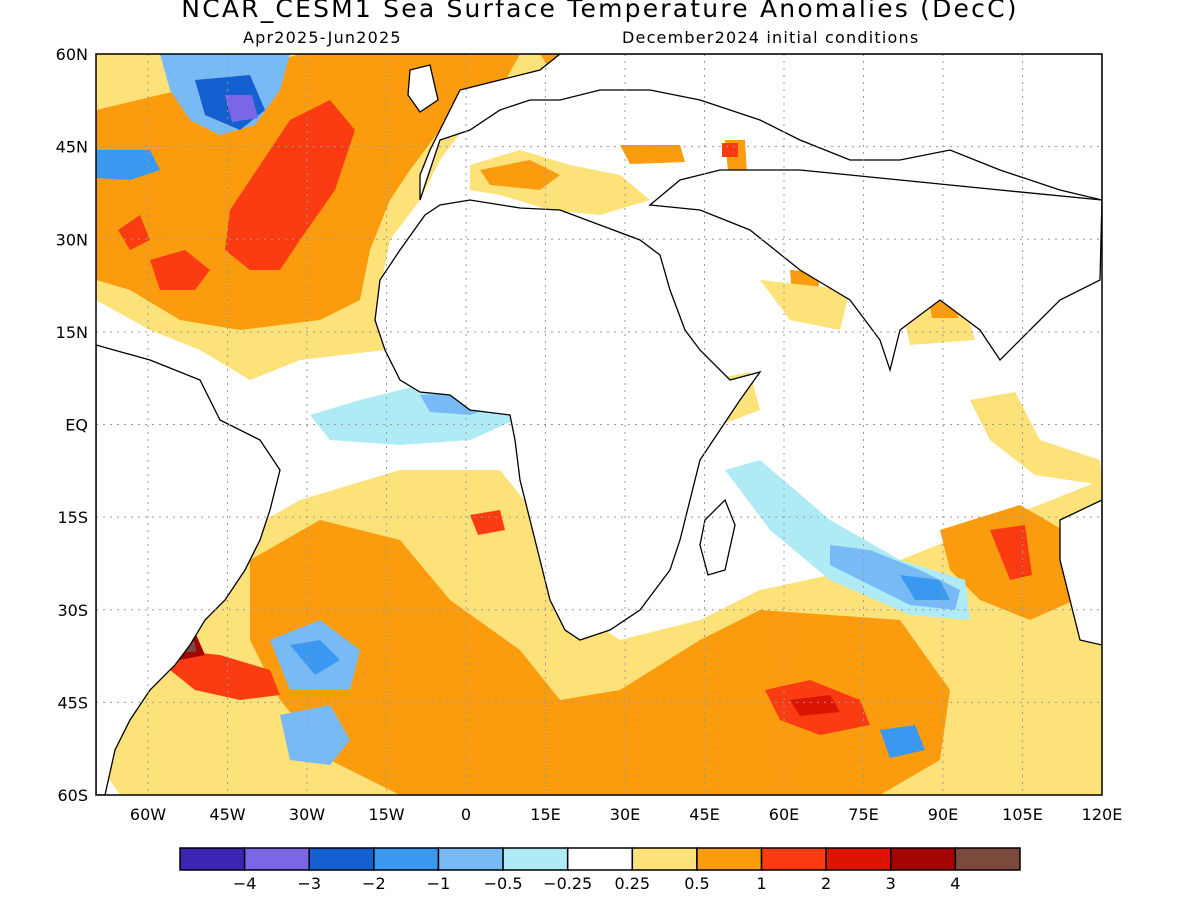 This screenshot has height=900, width=1200. I want to click on south-america-coastline, so click(188, 569).